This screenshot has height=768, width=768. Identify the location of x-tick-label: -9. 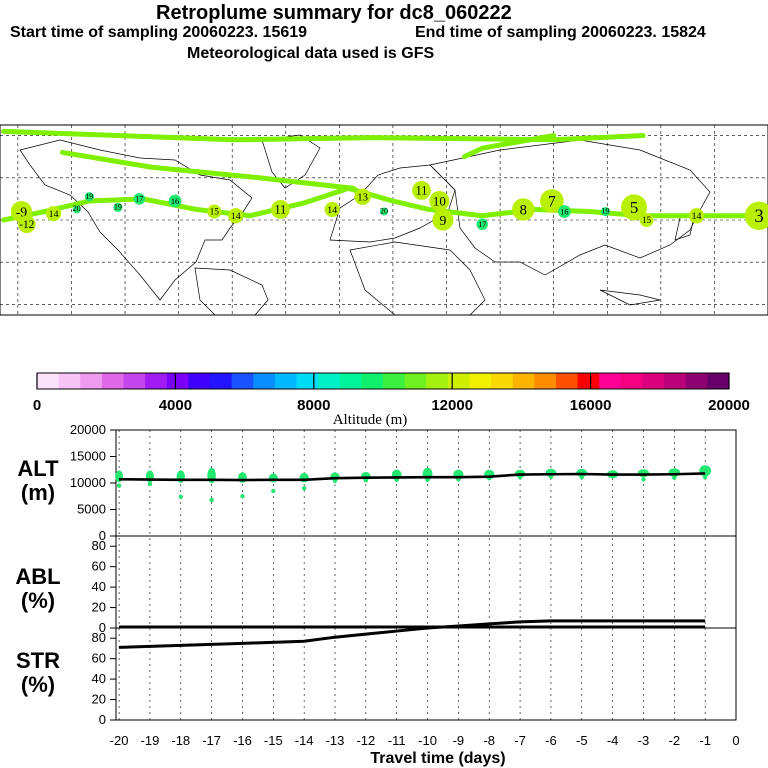
(459, 740).